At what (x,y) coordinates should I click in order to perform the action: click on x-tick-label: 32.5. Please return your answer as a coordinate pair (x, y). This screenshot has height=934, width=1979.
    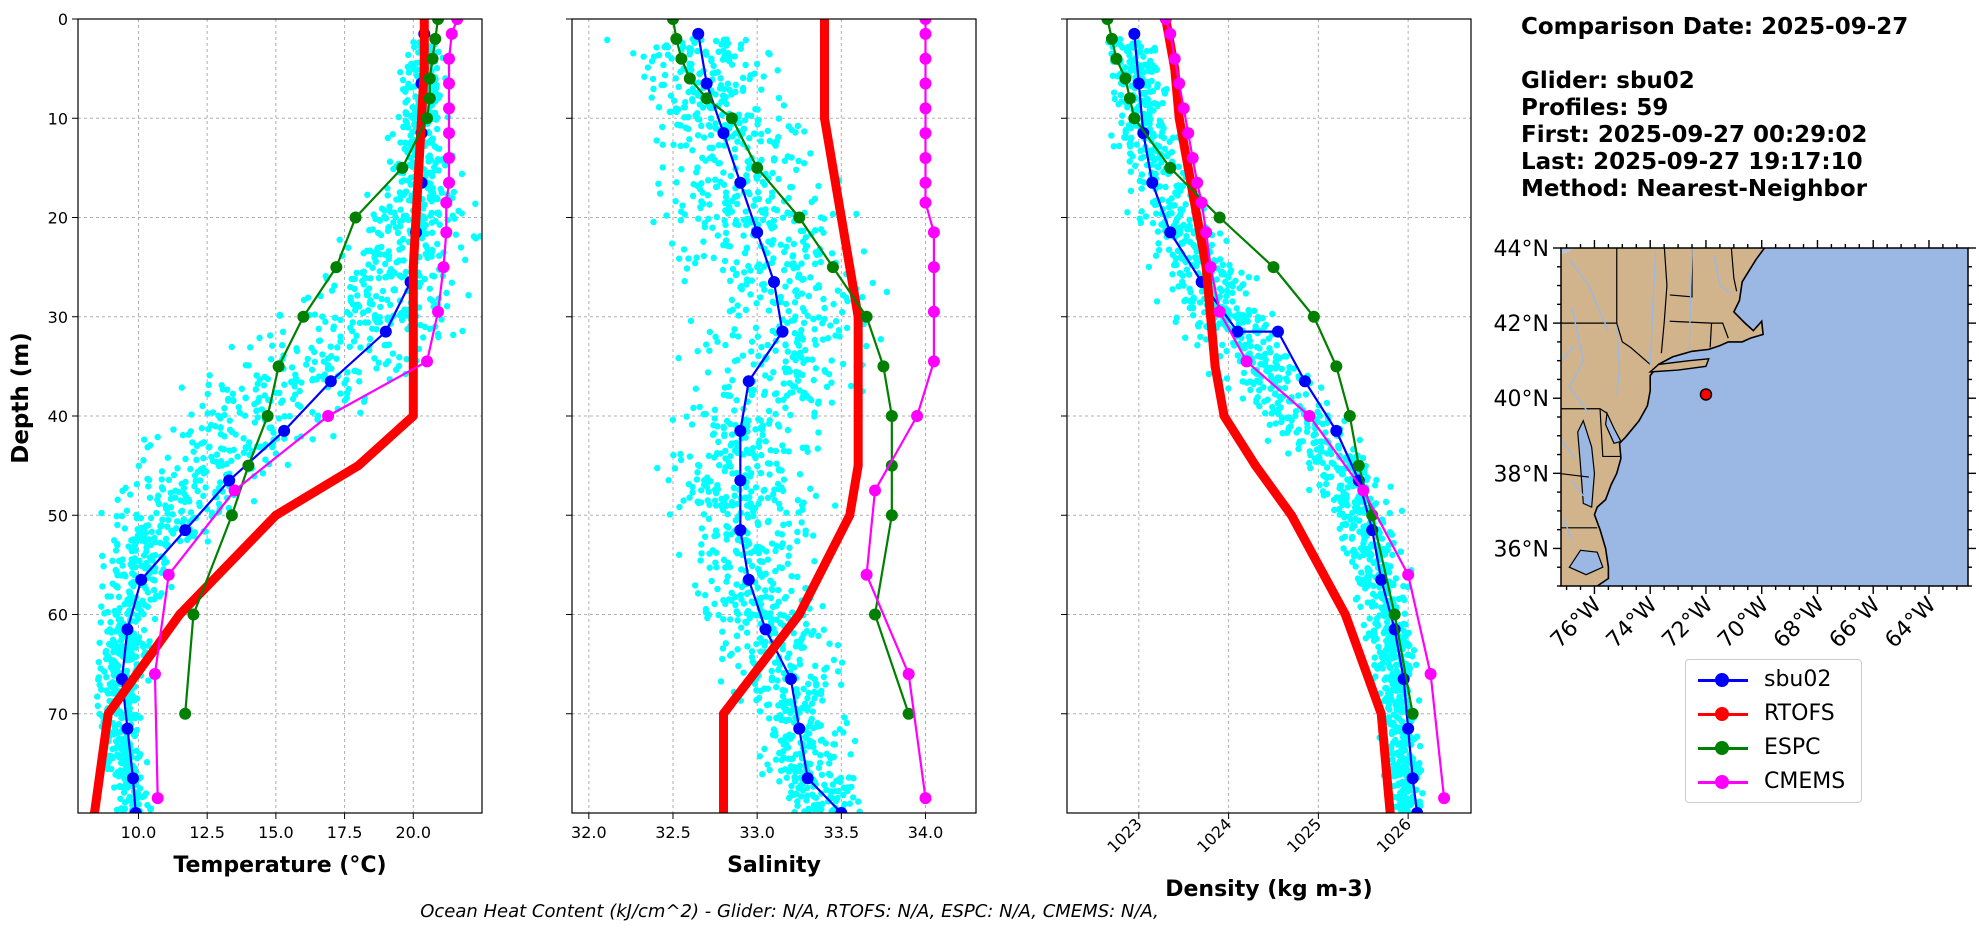
    Looking at the image, I should click on (673, 832).